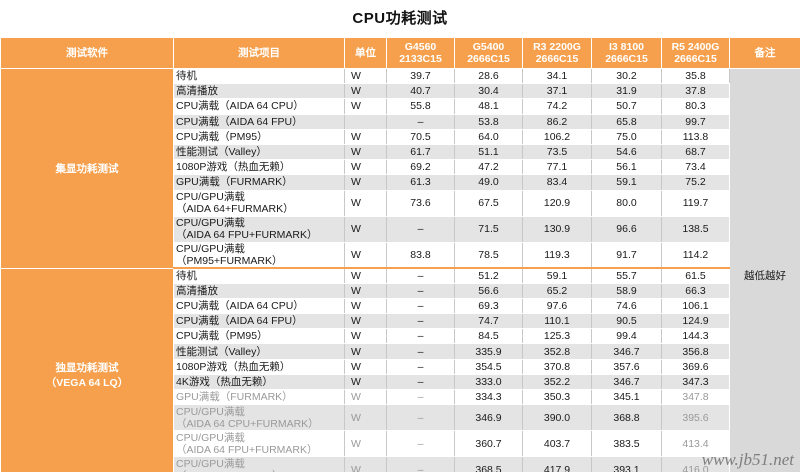 Image resolution: width=800 pixels, height=472 pixels. I want to click on header-cpu-1: G4560 2133C15, so click(420, 53).